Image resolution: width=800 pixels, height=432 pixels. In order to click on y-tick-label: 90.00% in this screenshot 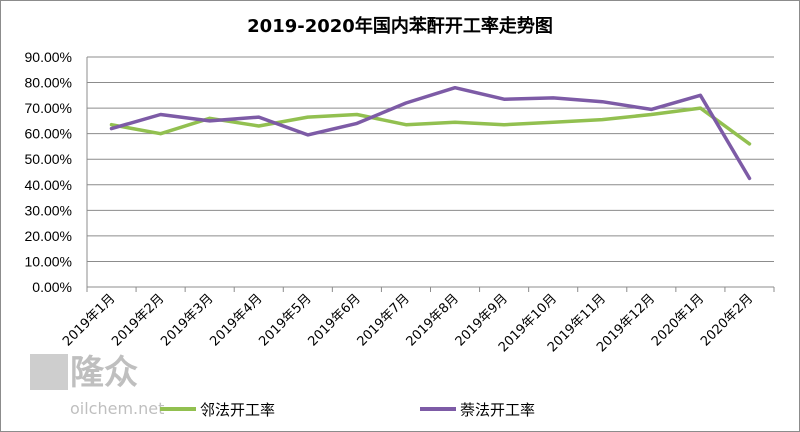, I will do `click(48, 57)`.